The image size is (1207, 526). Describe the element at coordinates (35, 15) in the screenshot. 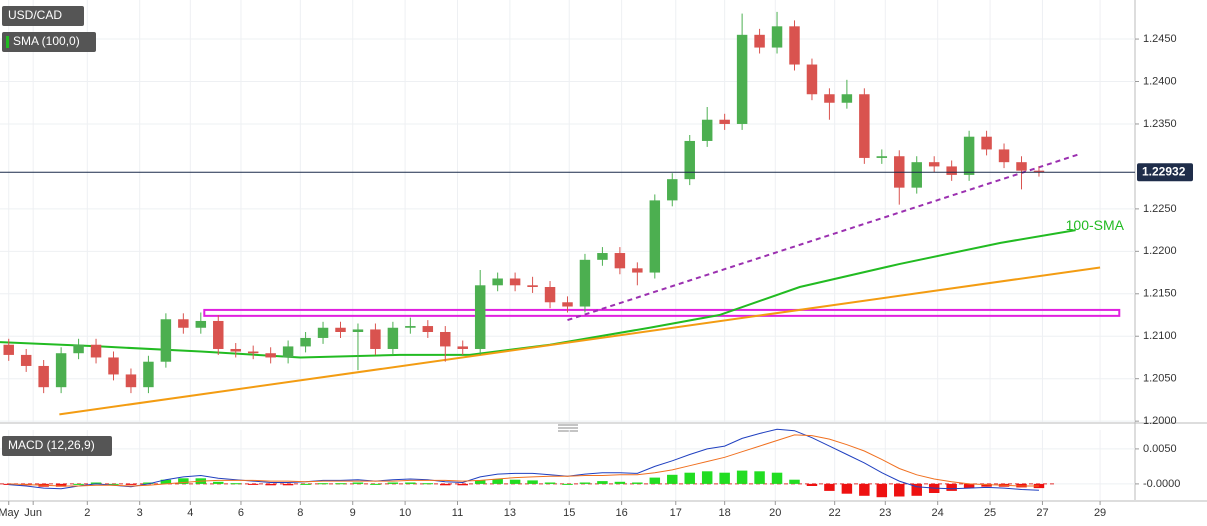

I see `symbol: USD/CAD` at that location.